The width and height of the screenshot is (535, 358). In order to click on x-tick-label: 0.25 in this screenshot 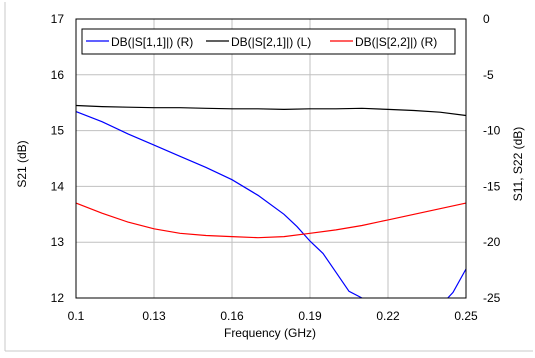, I will do `click(466, 316)`.